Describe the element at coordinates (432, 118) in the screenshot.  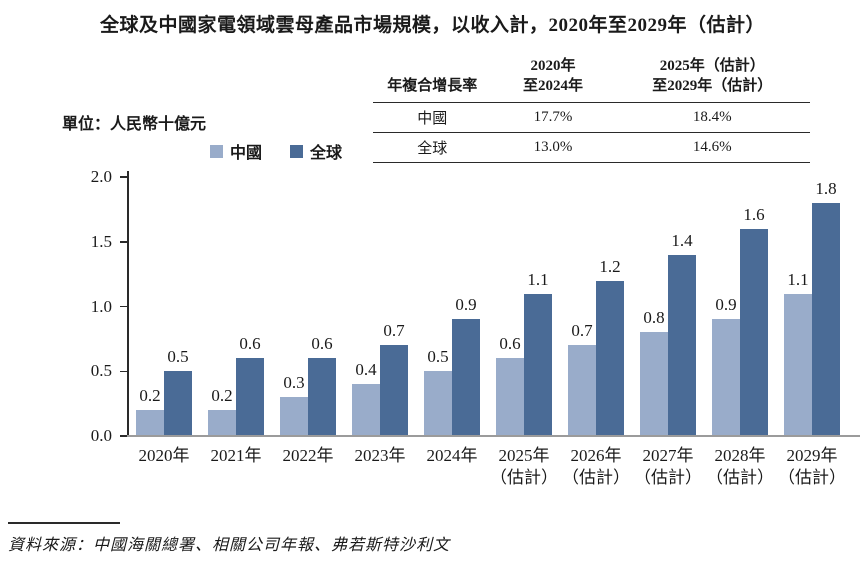
I see `cagr-row-china-label: 中國` at that location.